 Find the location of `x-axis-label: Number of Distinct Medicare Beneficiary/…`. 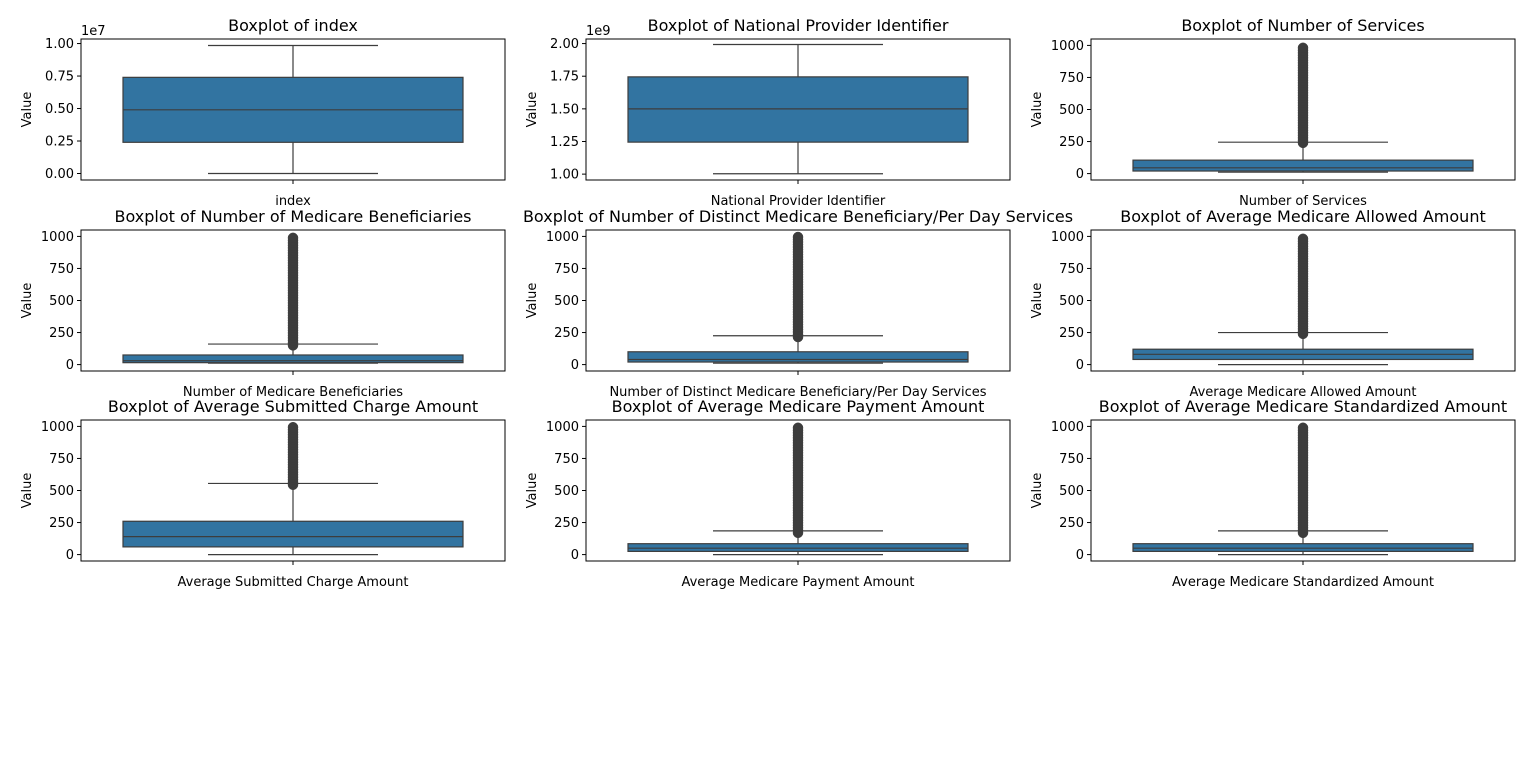

x-axis-label: Number of Distinct Medicare Beneficiary/… is located at coordinates (797, 392).